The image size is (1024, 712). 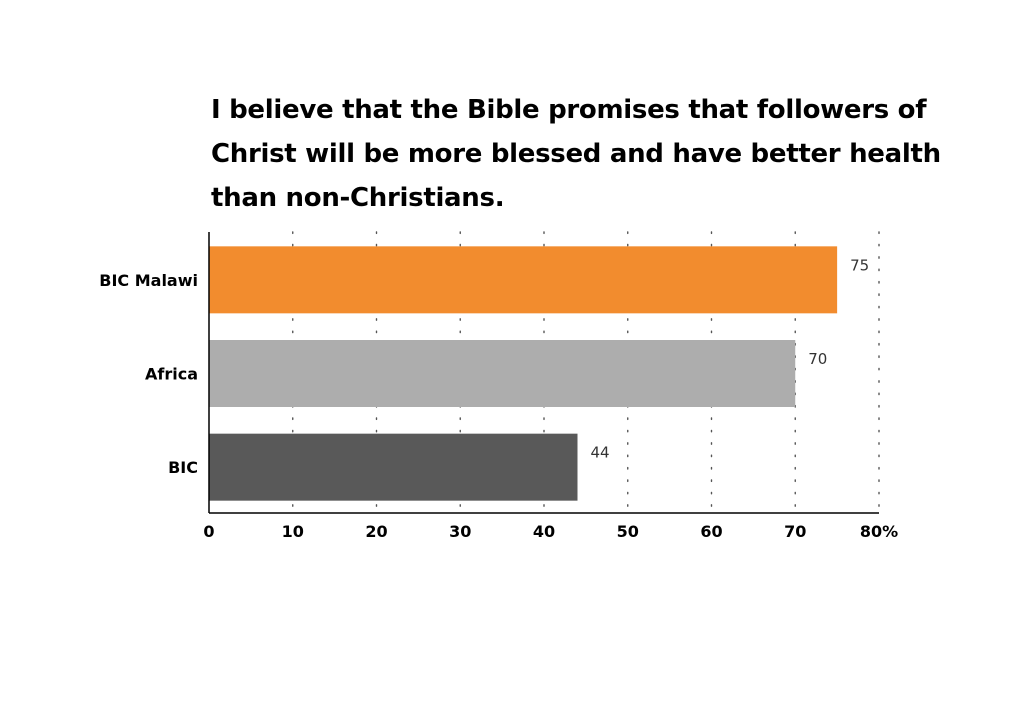 What do you see at coordinates (795, 531) in the screenshot?
I see `x-tick-label: 70` at bounding box center [795, 531].